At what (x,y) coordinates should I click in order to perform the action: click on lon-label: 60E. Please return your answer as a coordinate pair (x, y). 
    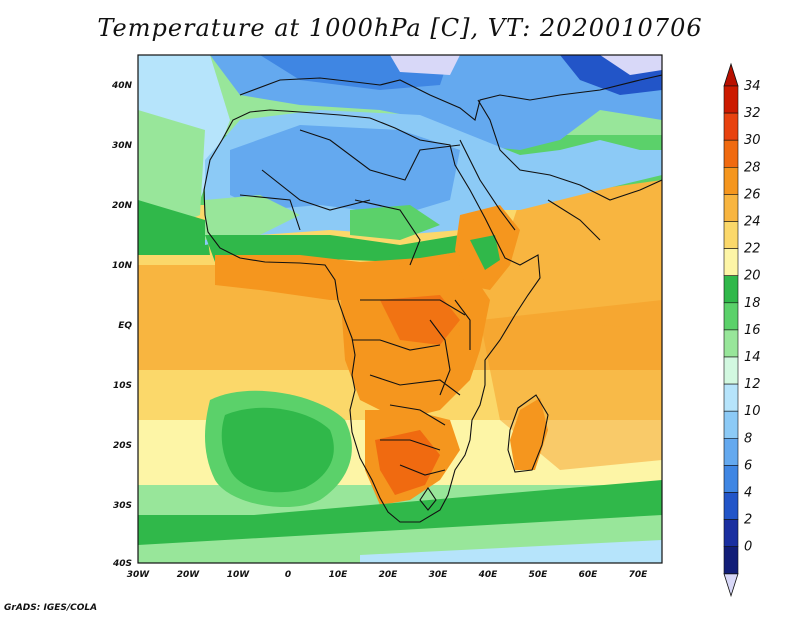
    Looking at the image, I should click on (589, 575).